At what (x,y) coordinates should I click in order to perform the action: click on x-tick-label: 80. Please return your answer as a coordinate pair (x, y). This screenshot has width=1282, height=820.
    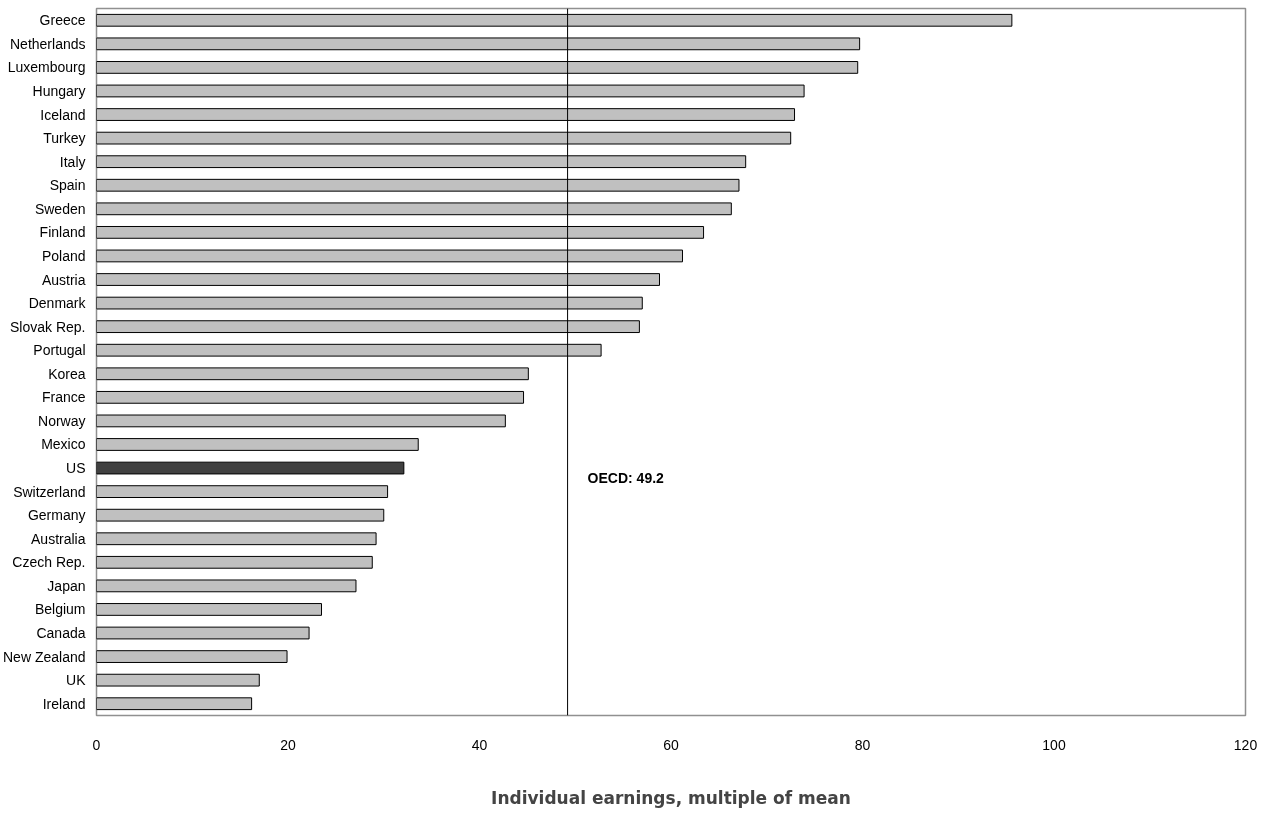
    Looking at the image, I should click on (862, 744).